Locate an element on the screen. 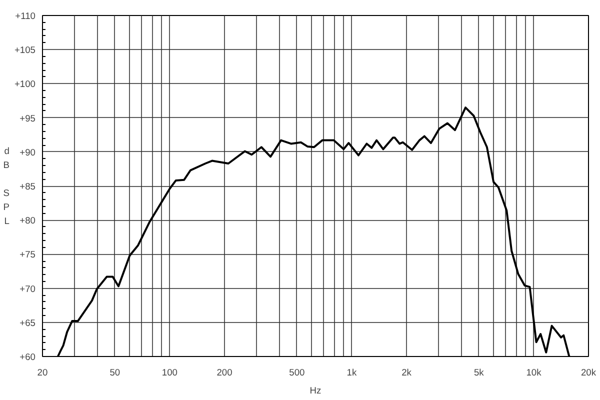 The width and height of the screenshot is (600, 400). y-tick-label: +80 is located at coordinates (28, 221).